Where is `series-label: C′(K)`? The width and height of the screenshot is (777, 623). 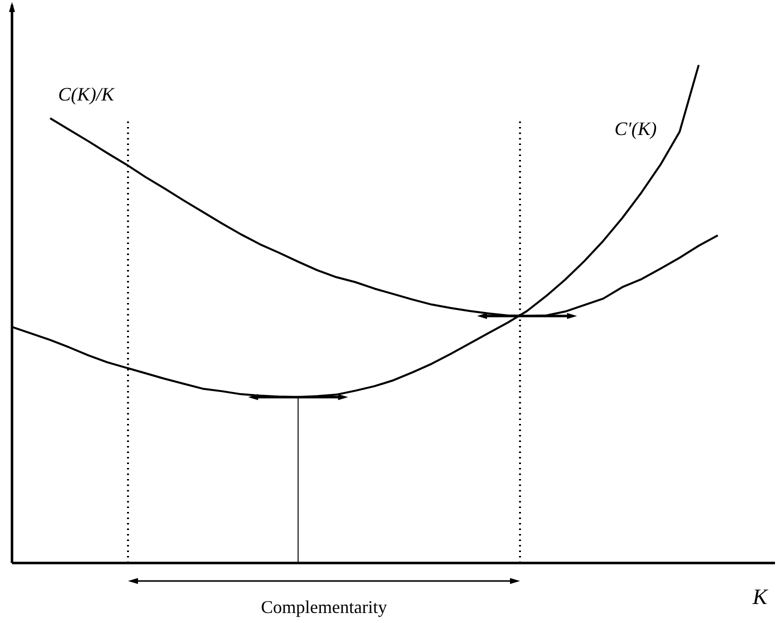
series-label: C′(K) is located at coordinates (635, 129).